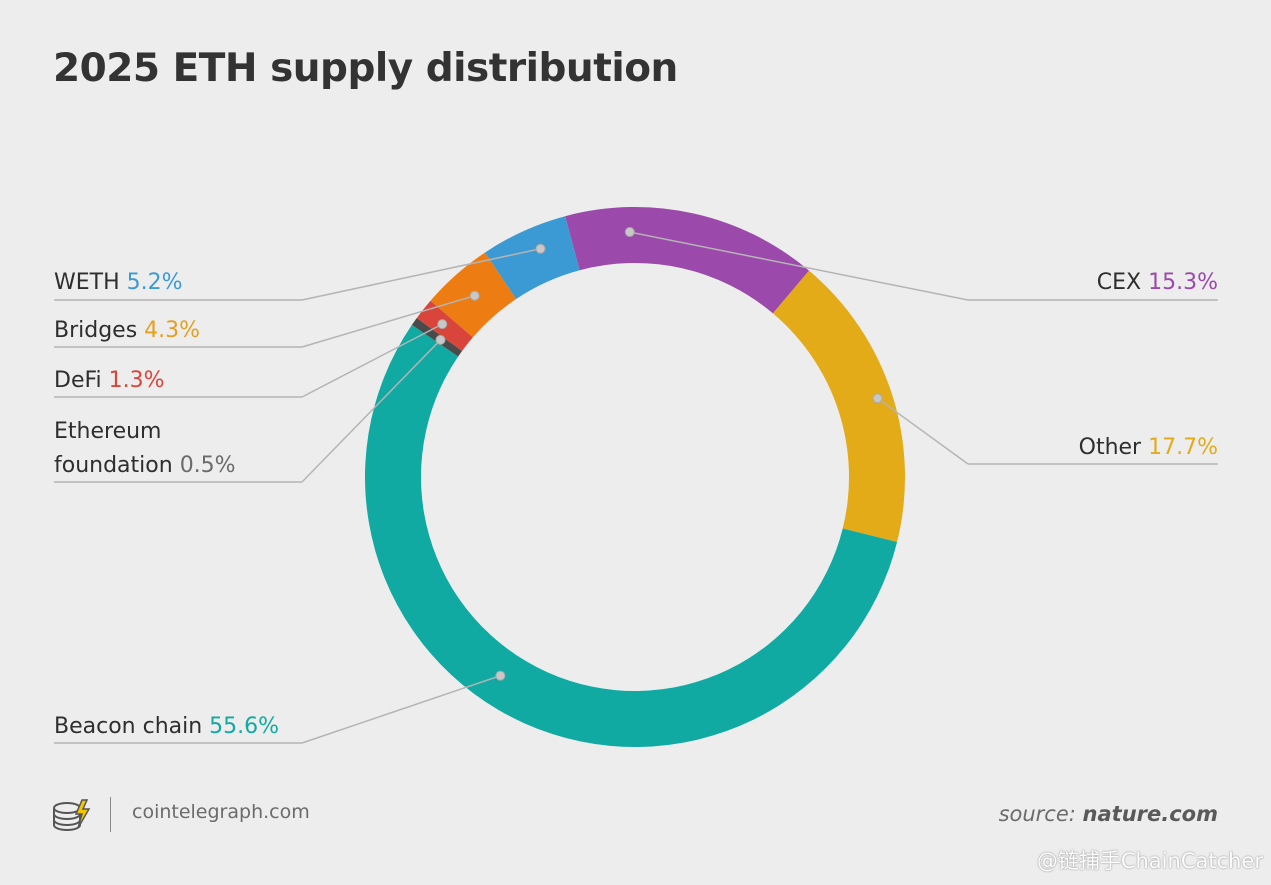  I want to click on leader-beacon-chain, so click(401, 709).